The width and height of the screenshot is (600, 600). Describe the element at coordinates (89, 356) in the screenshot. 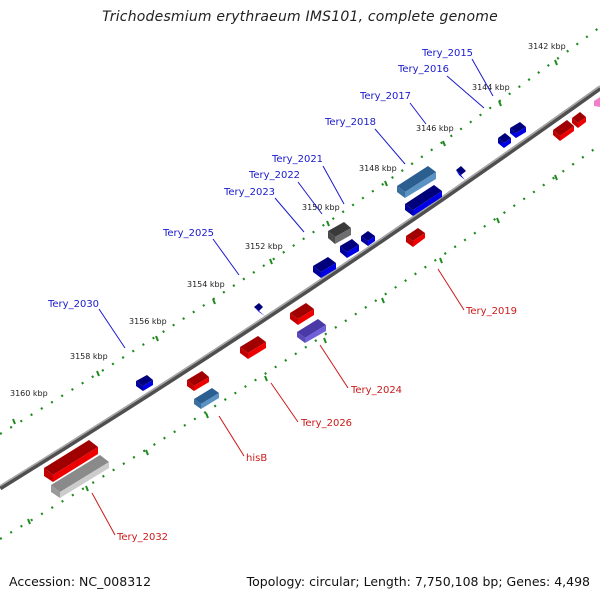

I see `kbp-label: 3158 kbp` at that location.